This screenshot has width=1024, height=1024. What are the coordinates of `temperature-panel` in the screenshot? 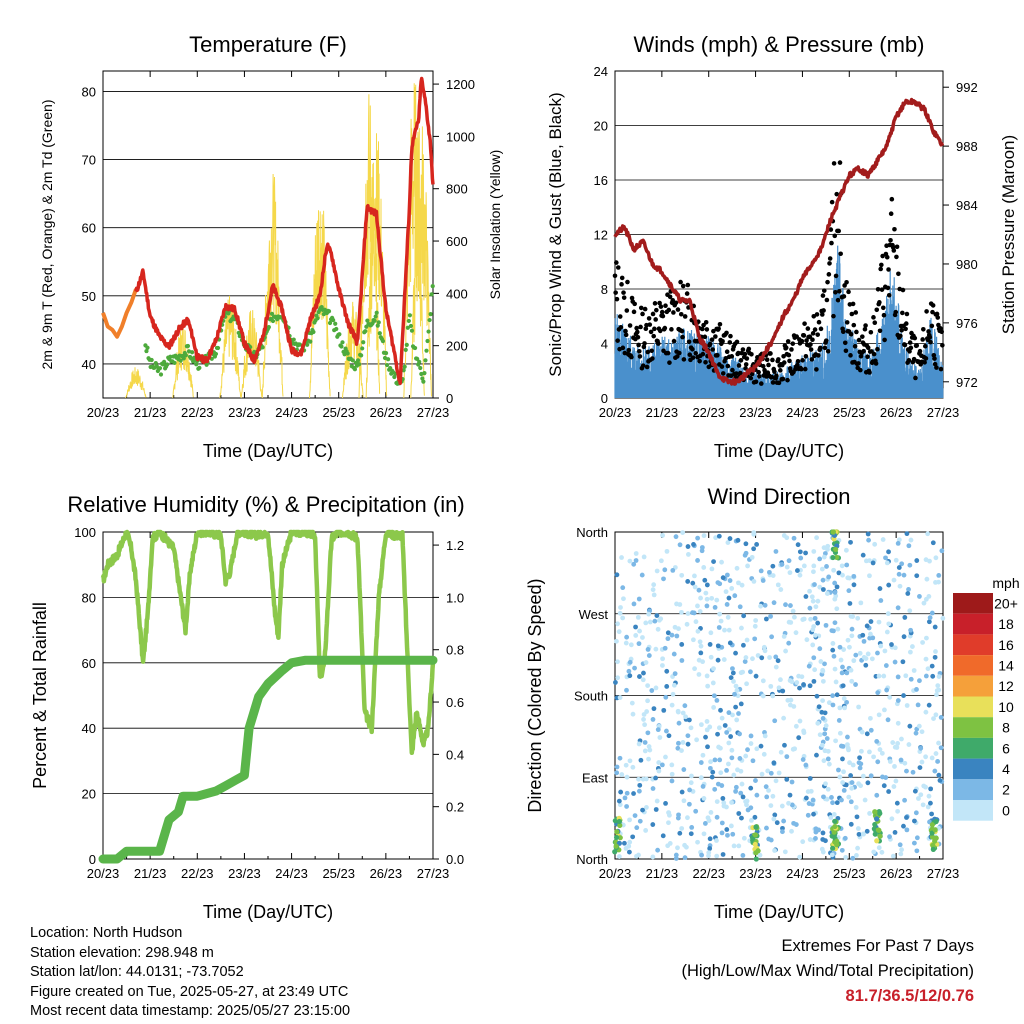 It's located at (268, 234).